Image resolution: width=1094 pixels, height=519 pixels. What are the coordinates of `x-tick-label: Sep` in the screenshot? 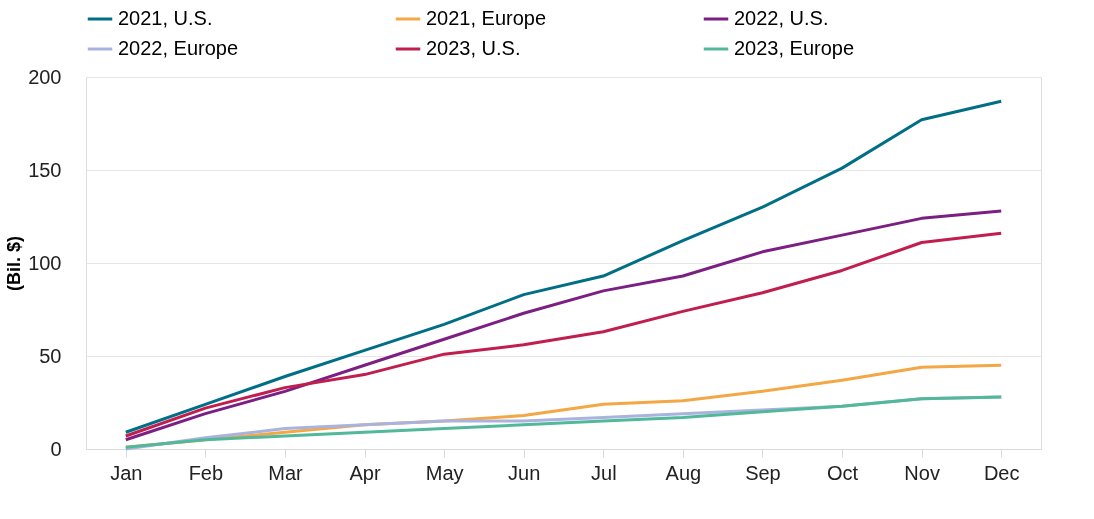 It's located at (763, 472).